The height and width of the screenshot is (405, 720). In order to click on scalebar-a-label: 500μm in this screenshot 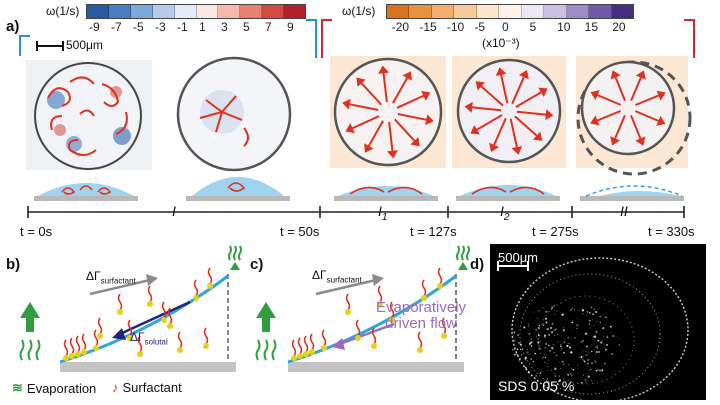, I will do `click(84, 45)`.